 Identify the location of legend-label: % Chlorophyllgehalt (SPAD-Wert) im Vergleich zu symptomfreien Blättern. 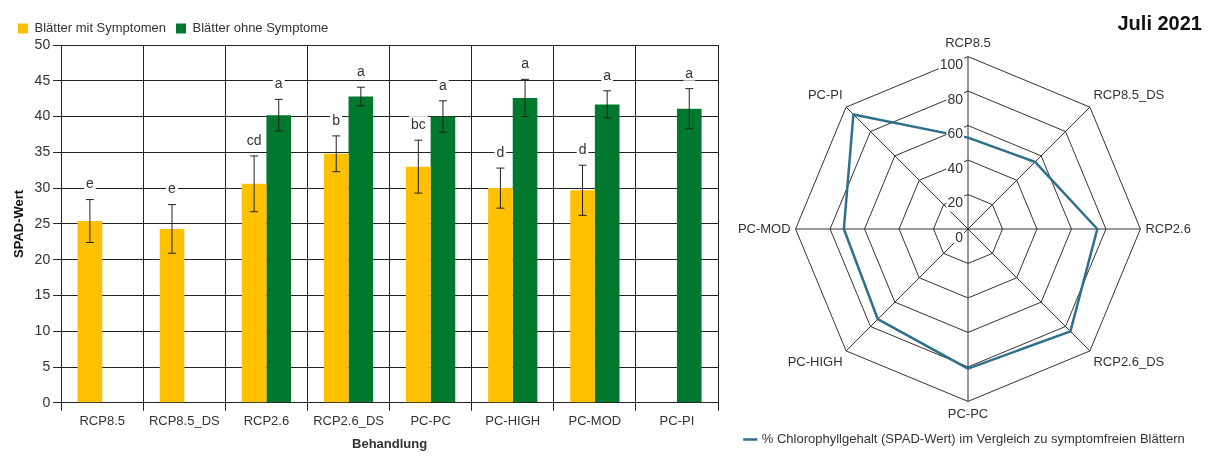
(973, 439).